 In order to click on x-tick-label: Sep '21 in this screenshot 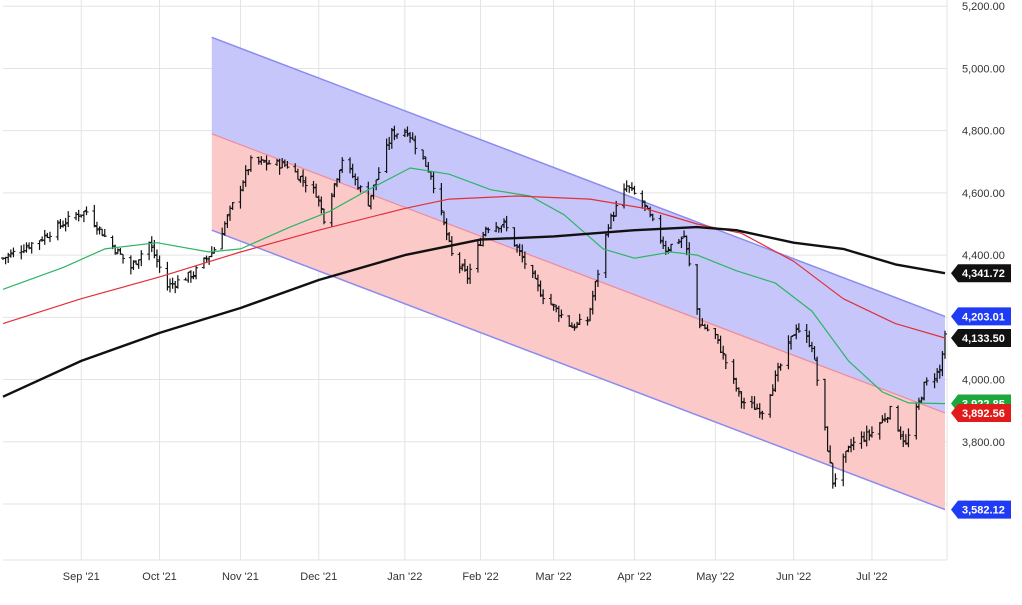, I will do `click(81, 577)`.